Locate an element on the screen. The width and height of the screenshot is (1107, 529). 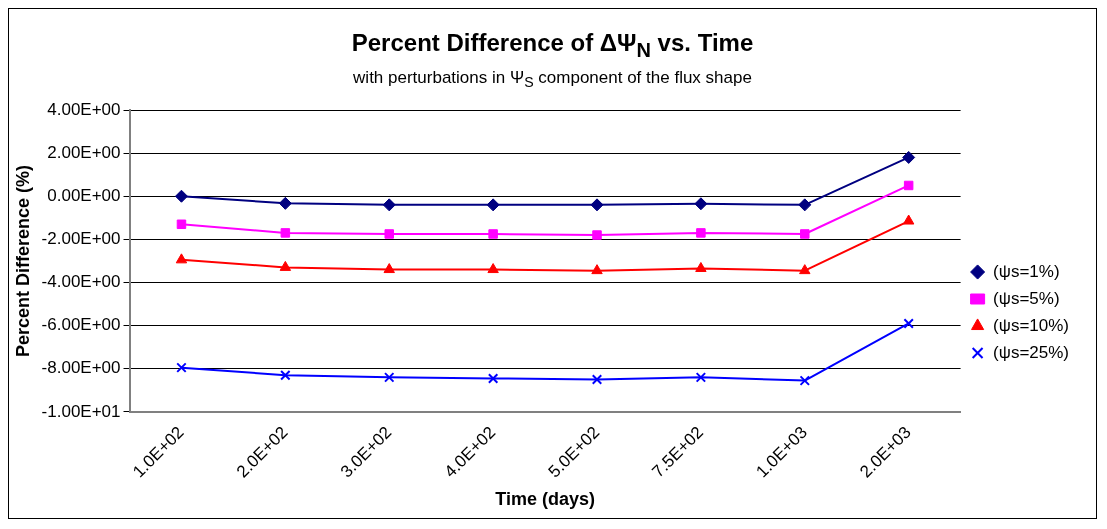
y-tick-label: -6.00E+00 is located at coordinates (81, 325).